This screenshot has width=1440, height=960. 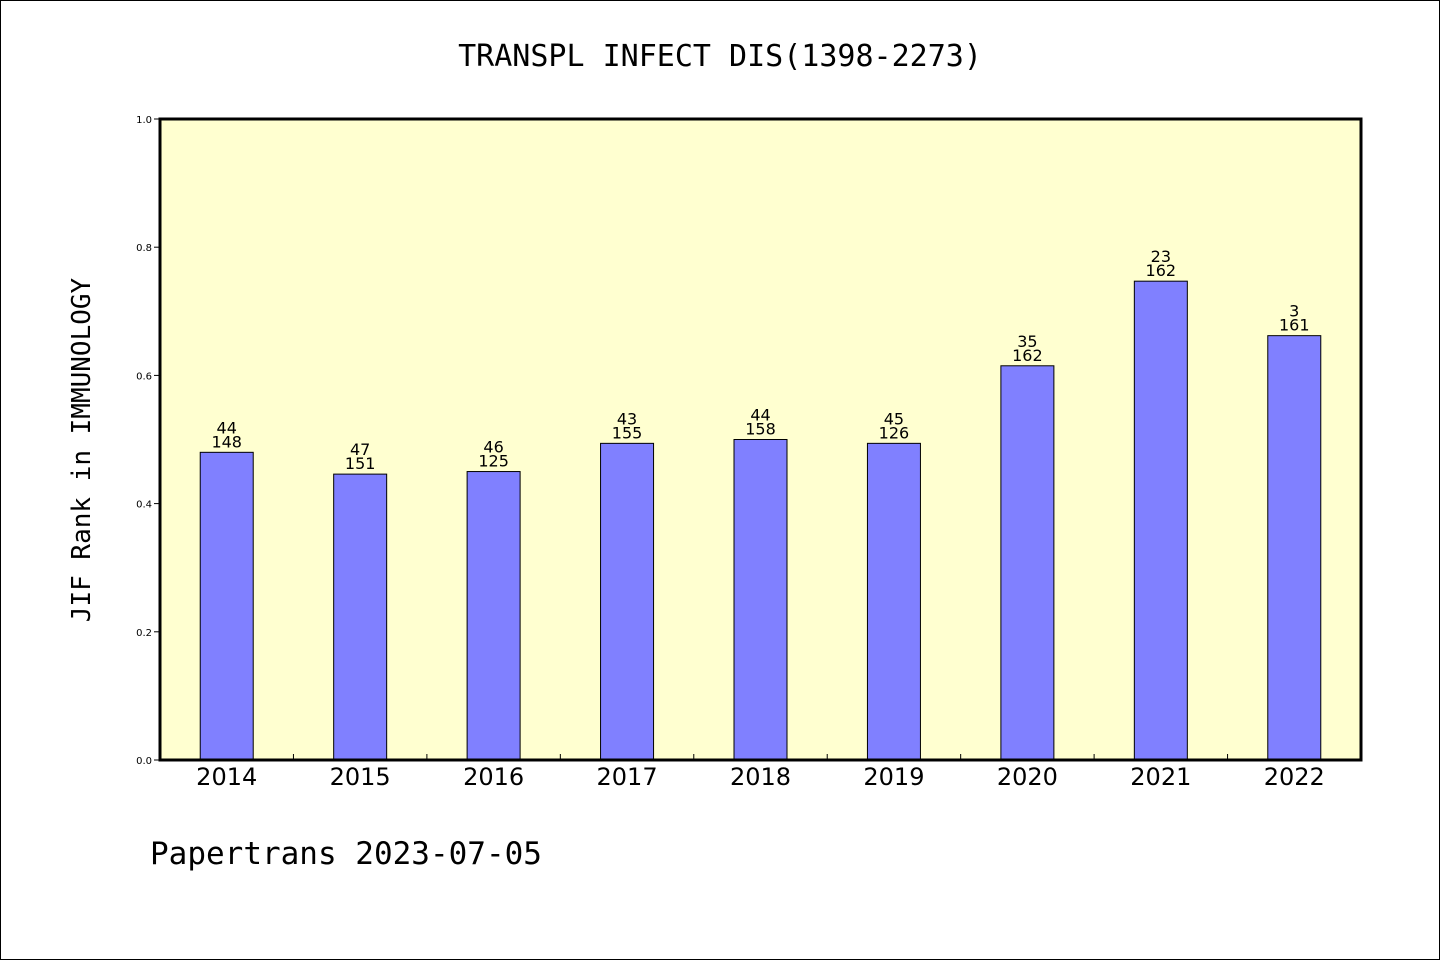 I want to click on bar-2014, so click(x=226, y=606).